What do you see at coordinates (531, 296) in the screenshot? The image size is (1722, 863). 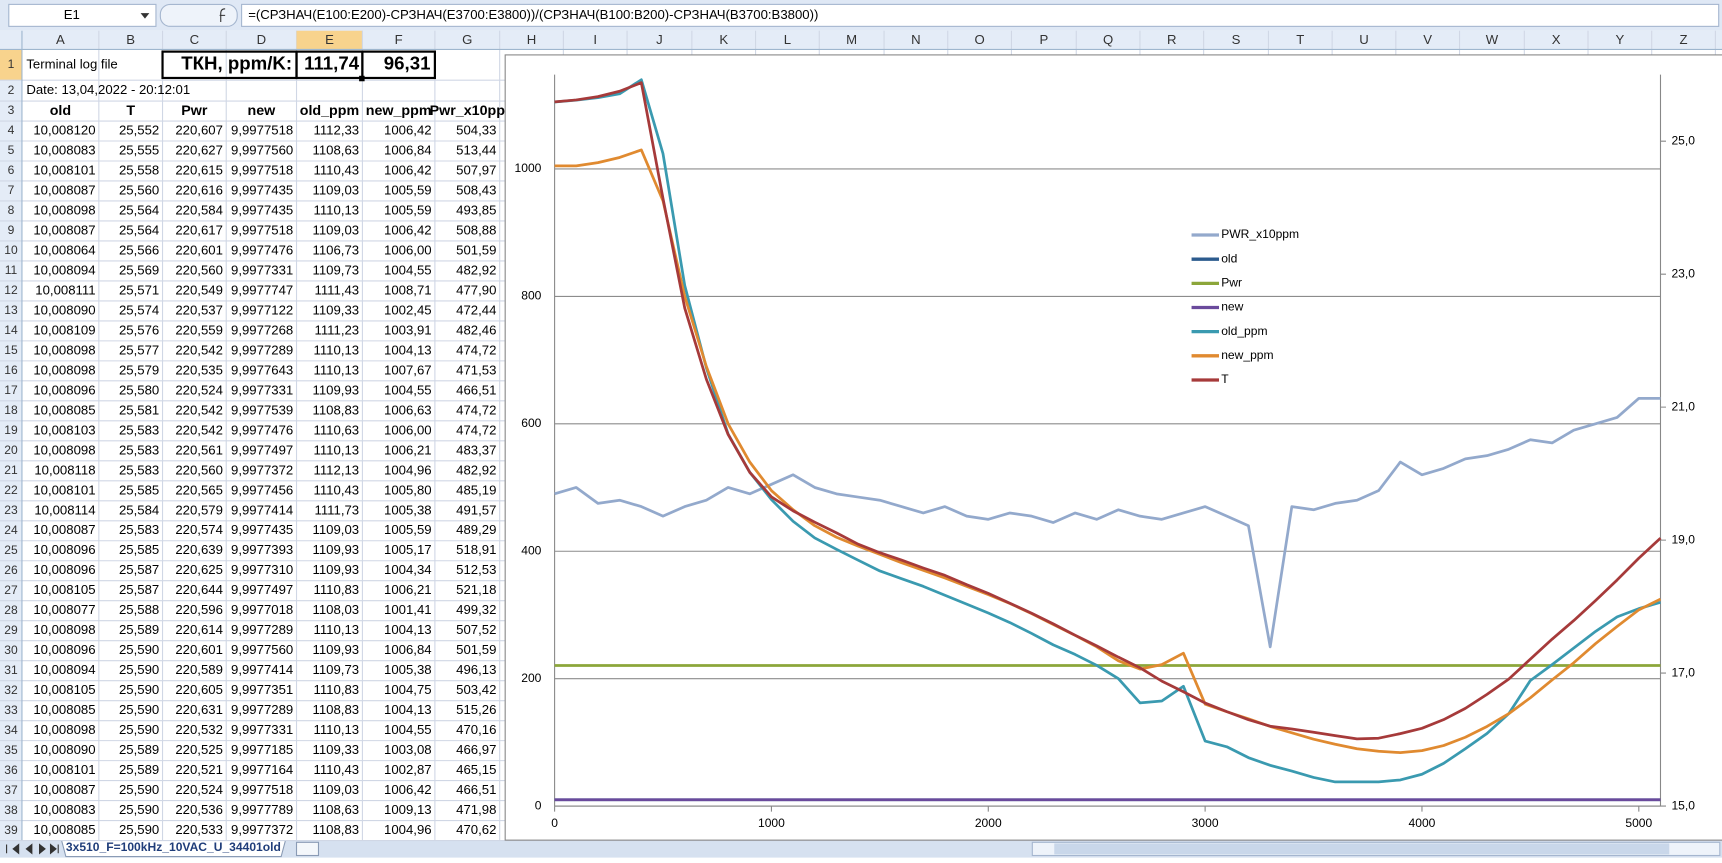 I see `y-tick-label: 800` at bounding box center [531, 296].